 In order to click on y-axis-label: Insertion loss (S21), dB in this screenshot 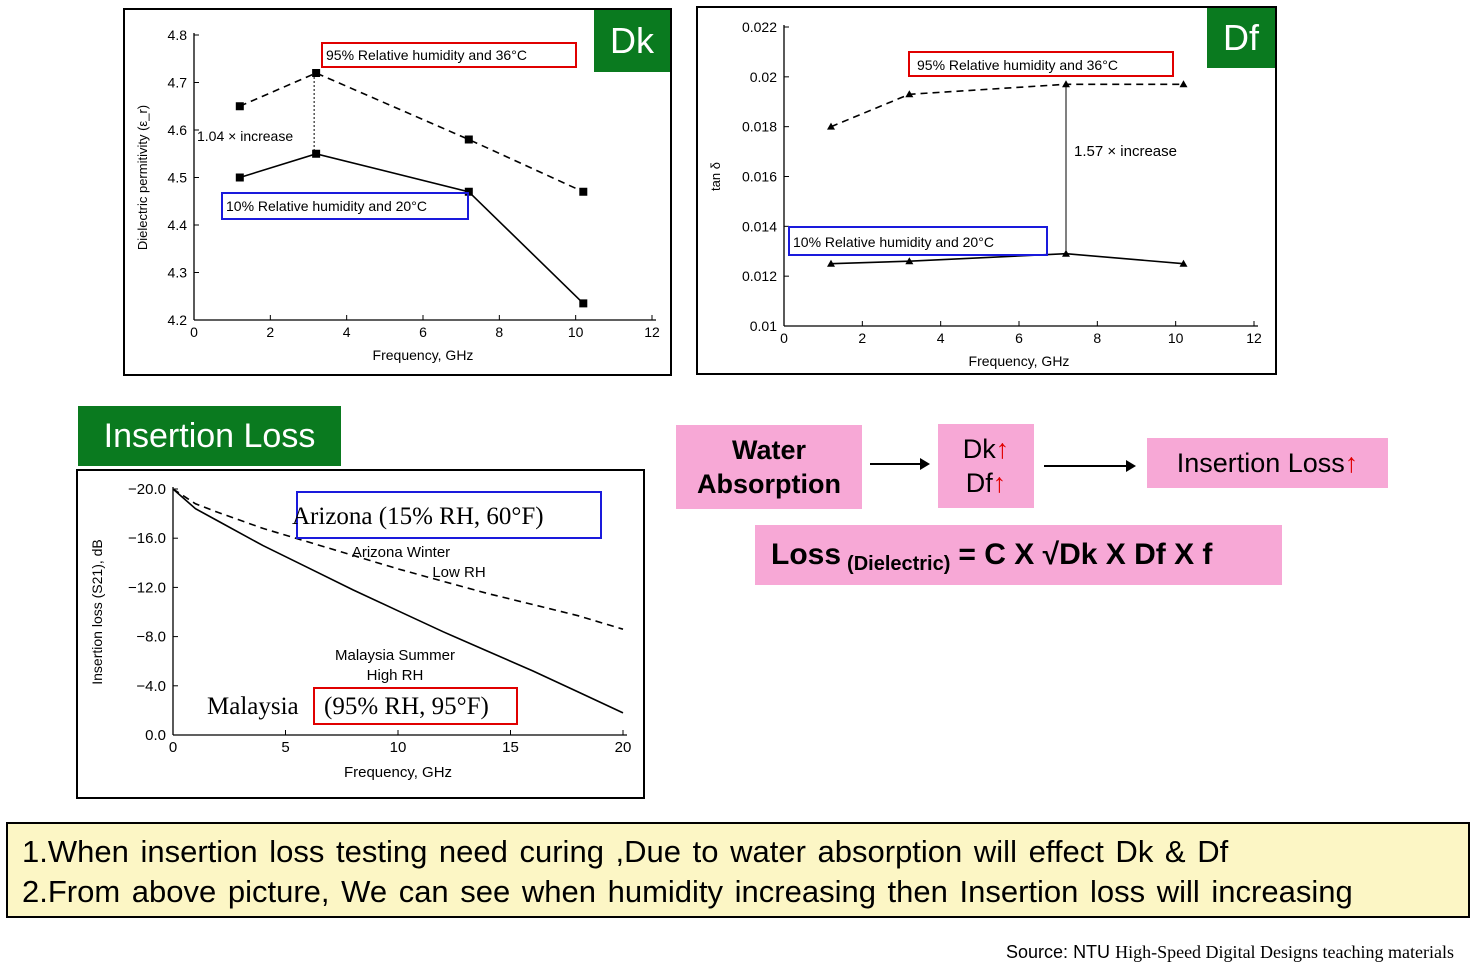, I will do `click(97, 612)`.